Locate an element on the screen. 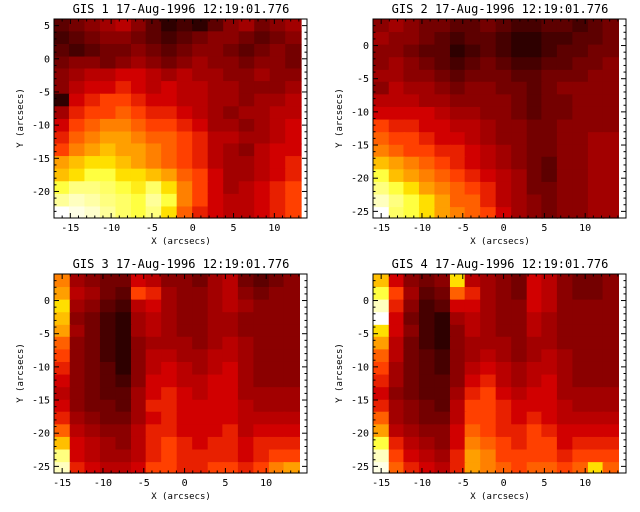 Image resolution: width=640 pixels, height=512 pixels. x-tick-label: 5 is located at coordinates (225, 483).